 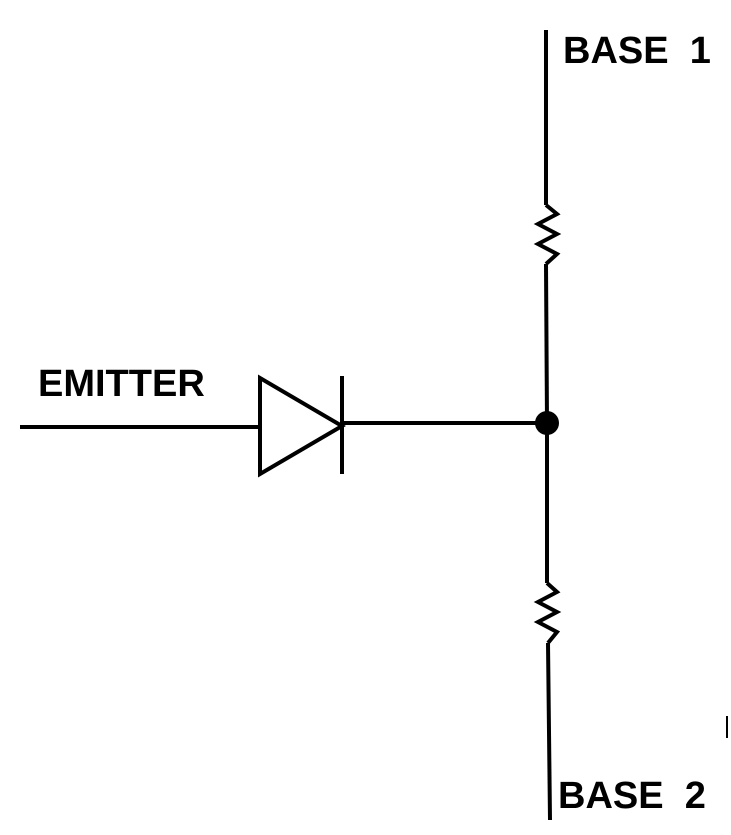 What do you see at coordinates (637, 51) in the screenshot?
I see `base1-label: BASE 1` at bounding box center [637, 51].